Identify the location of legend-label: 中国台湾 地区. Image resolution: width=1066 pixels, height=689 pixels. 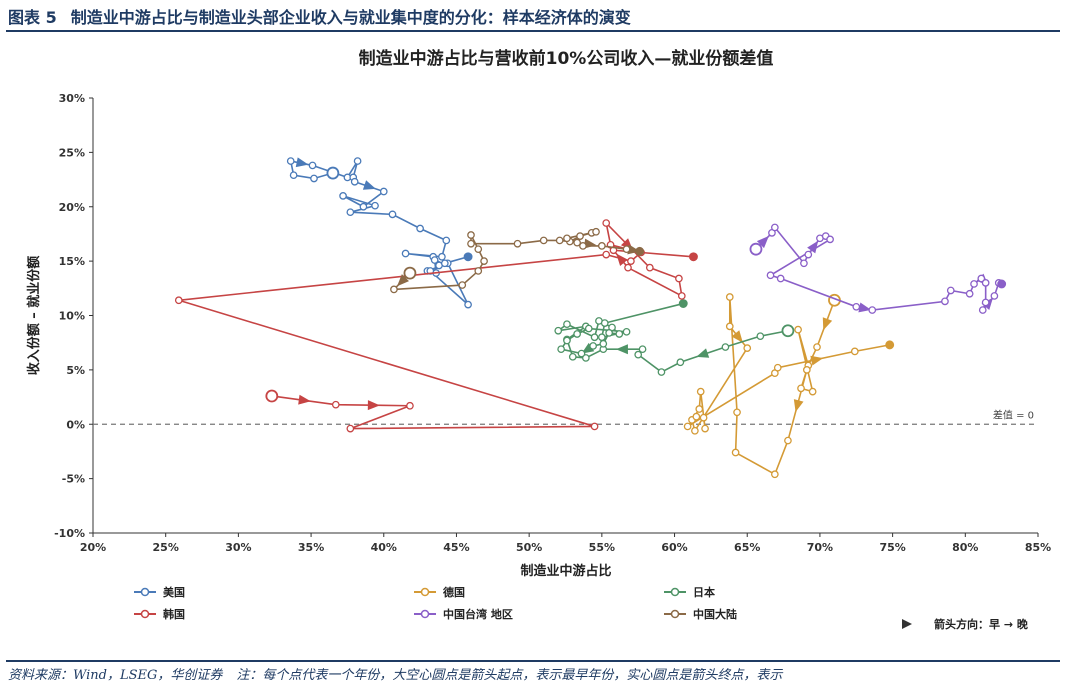
(478, 614).